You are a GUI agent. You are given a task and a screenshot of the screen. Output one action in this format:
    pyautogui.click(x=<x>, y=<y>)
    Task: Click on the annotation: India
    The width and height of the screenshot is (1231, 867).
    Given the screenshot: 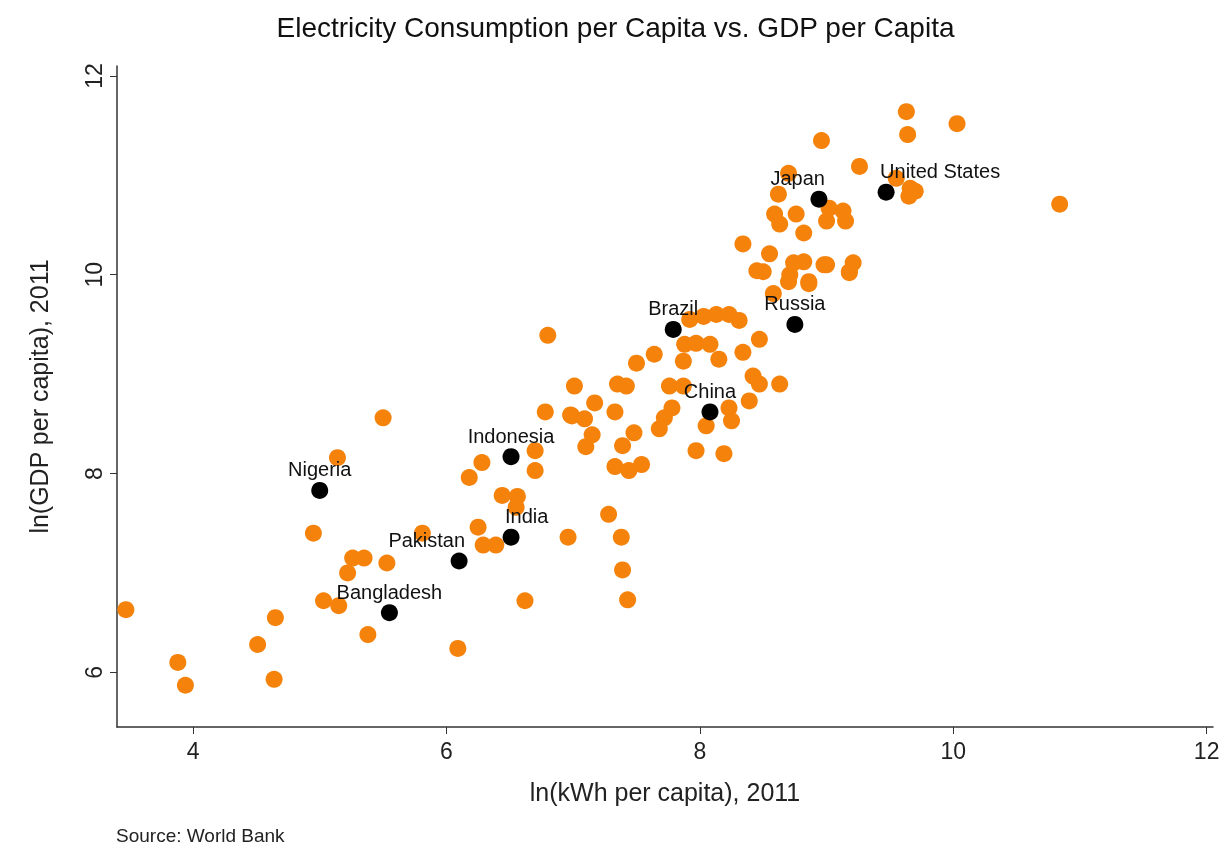 What is the action you would take?
    pyautogui.click(x=527, y=516)
    